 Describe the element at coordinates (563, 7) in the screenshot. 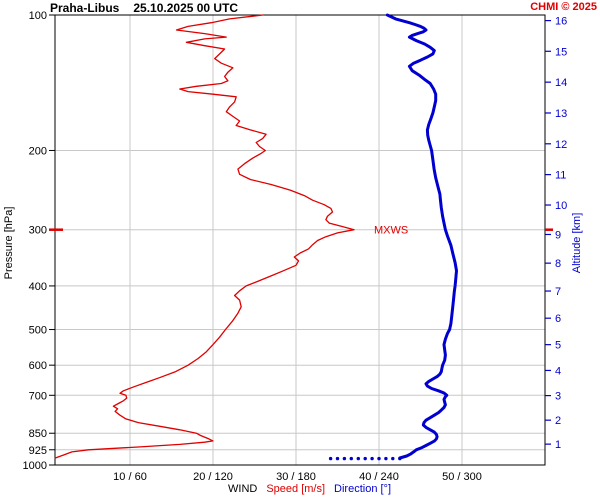

I see `copyright-notice: CHMI © 2025` at that location.